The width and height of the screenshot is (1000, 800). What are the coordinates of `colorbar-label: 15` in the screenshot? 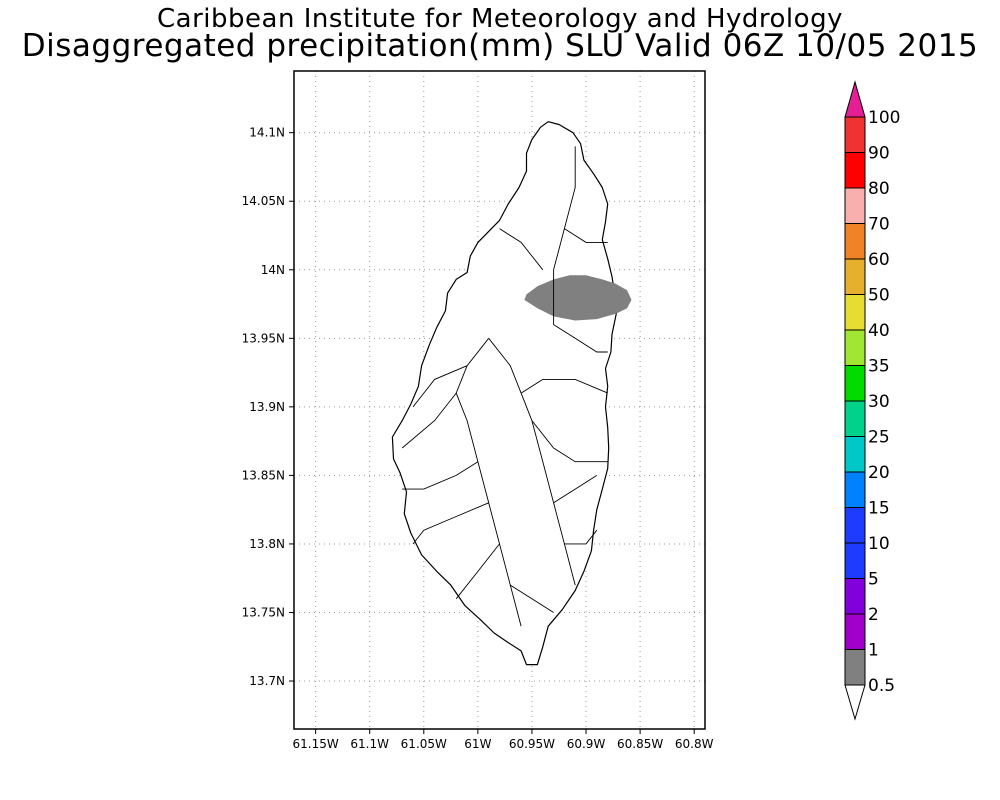 It's located at (879, 509).